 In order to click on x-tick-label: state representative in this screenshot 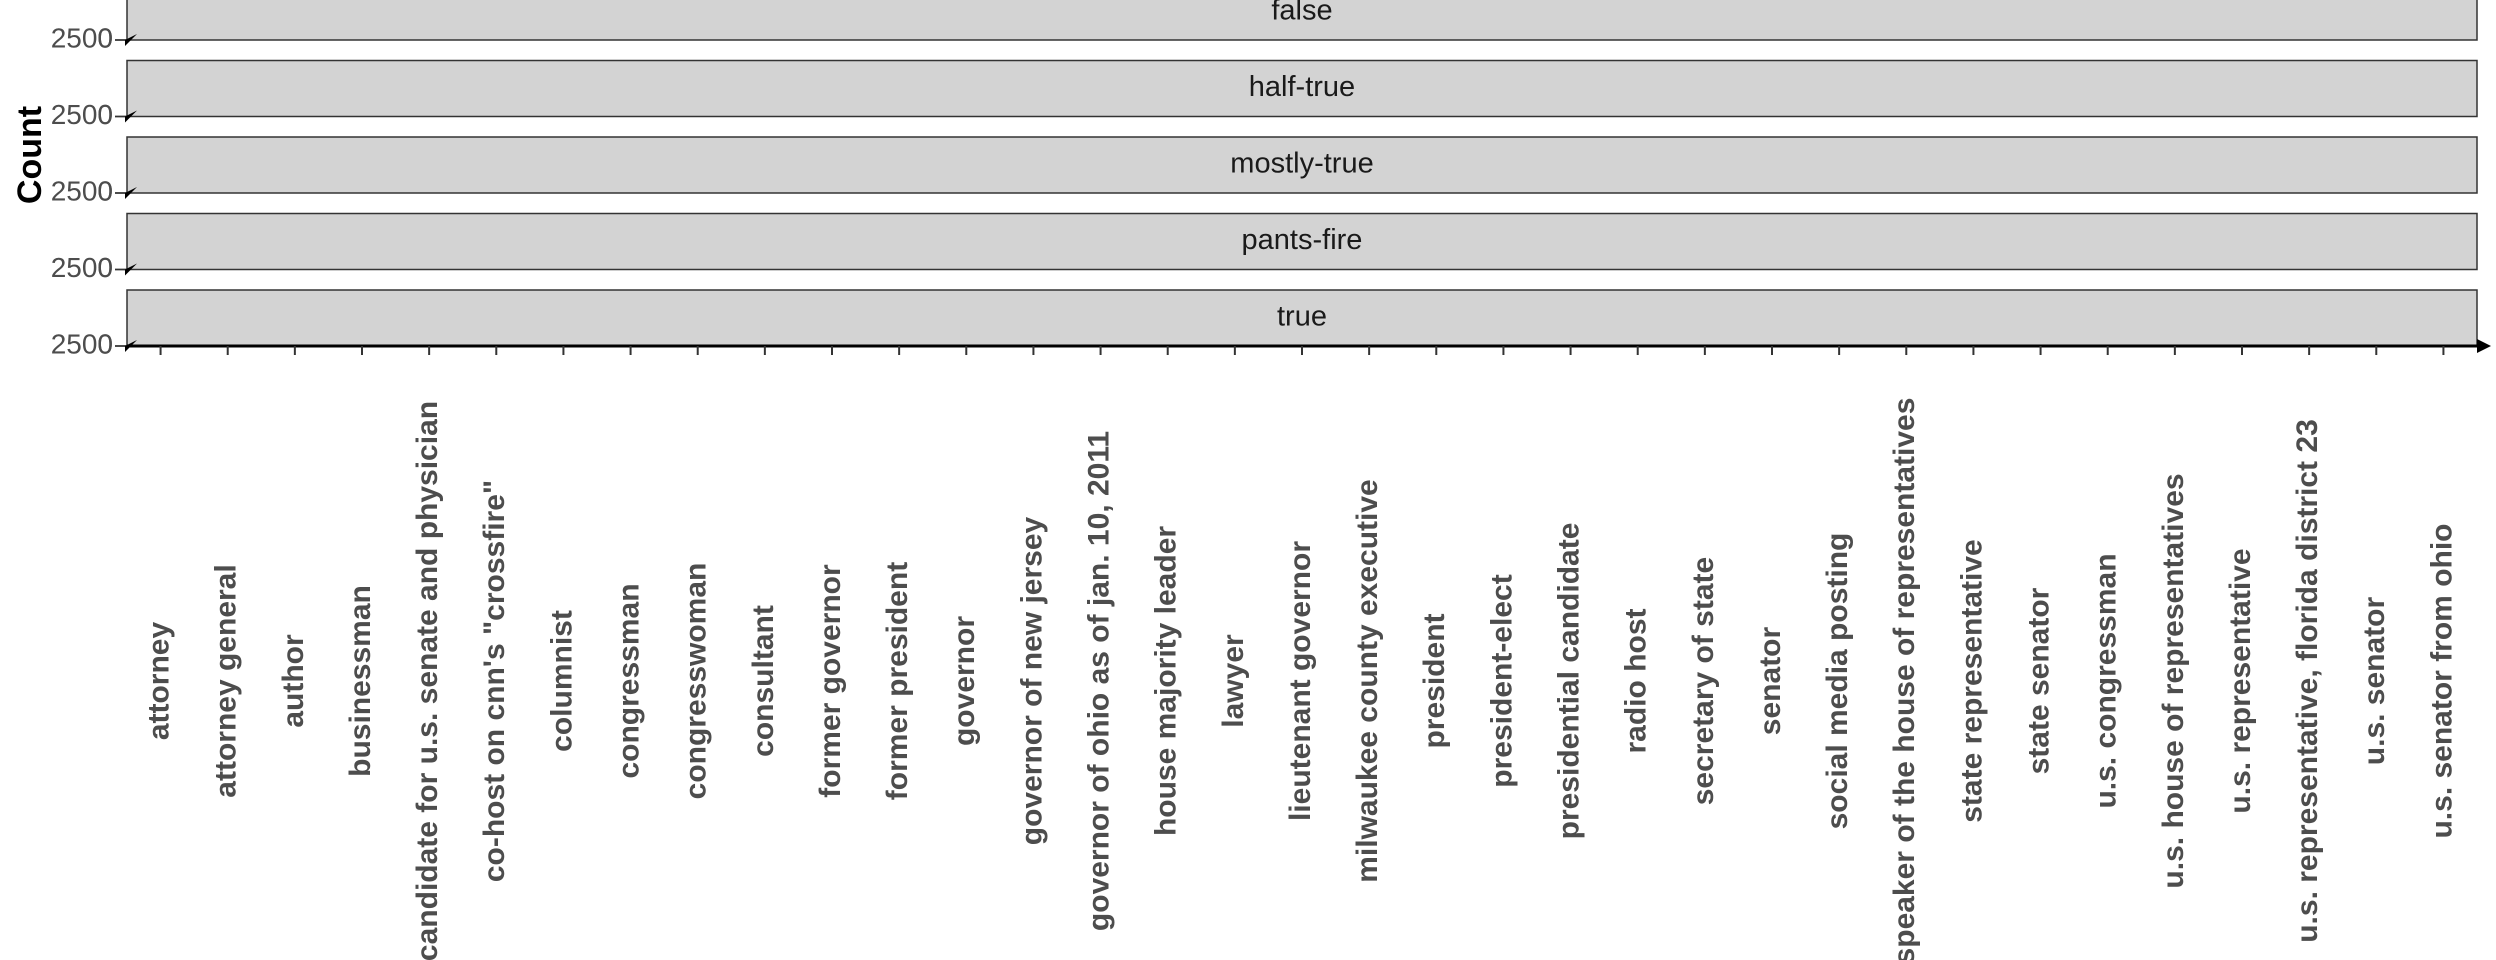, I will do `click(1971, 680)`.